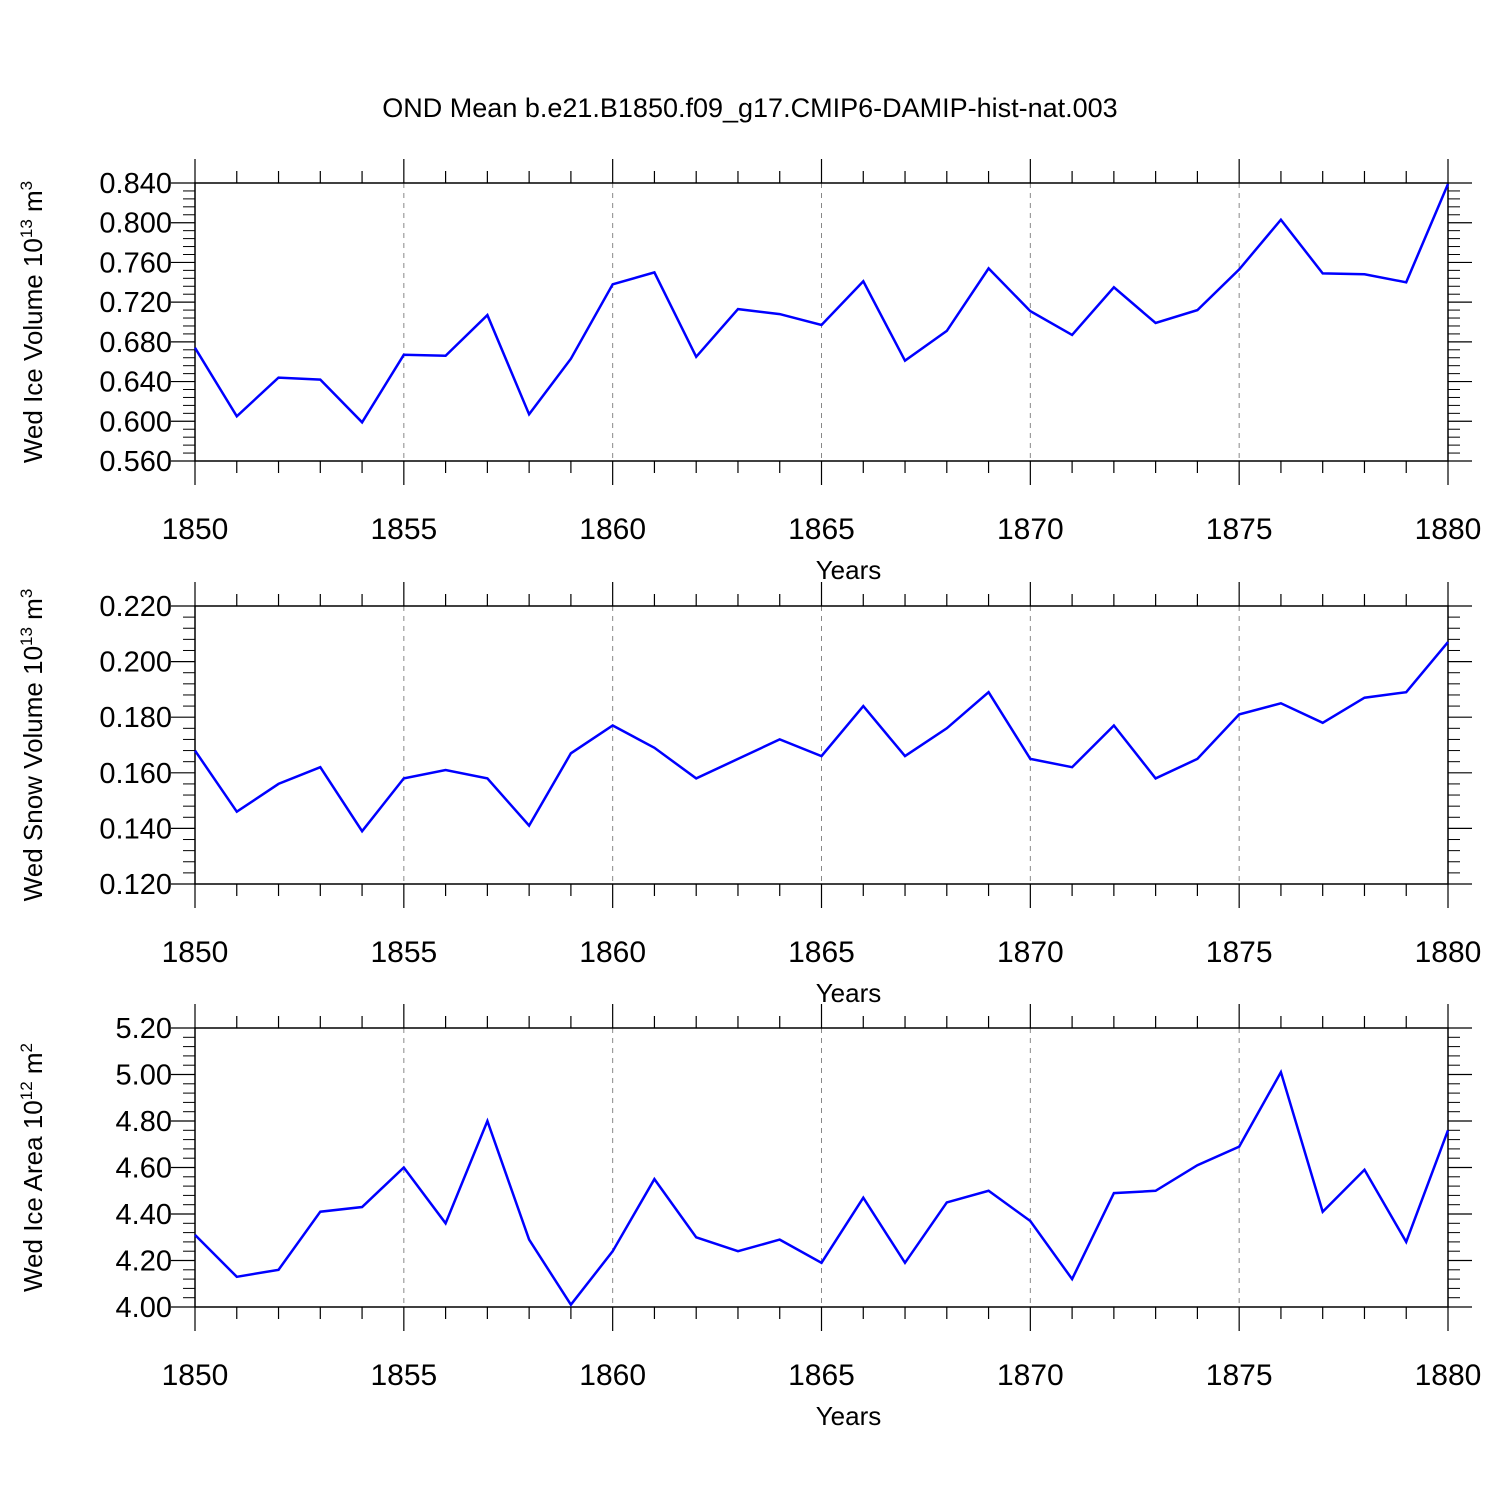  Describe the element at coordinates (144, 1029) in the screenshot. I see `y-tick-label: 5.20` at that location.